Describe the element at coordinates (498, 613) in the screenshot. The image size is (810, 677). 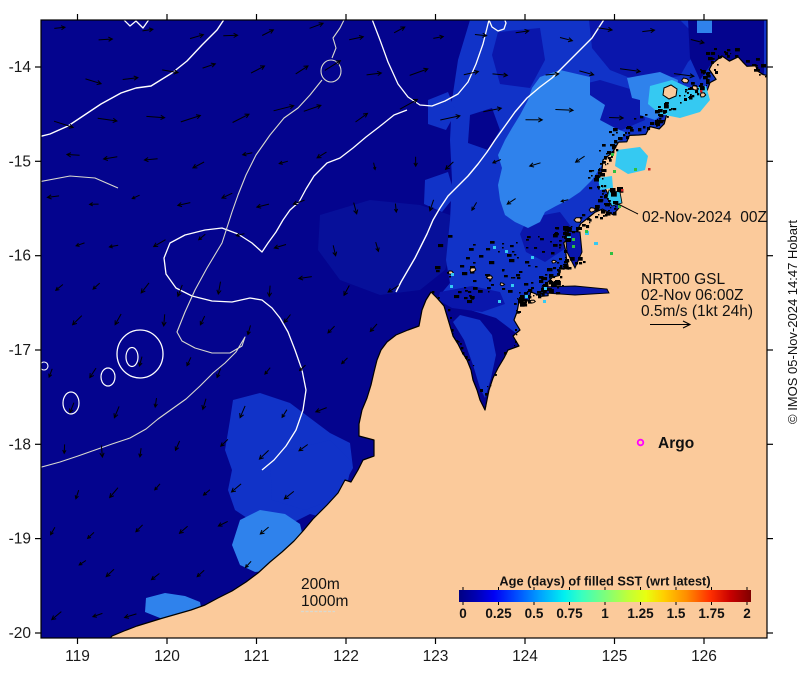
I see `svg-text: 0.25` at that location.